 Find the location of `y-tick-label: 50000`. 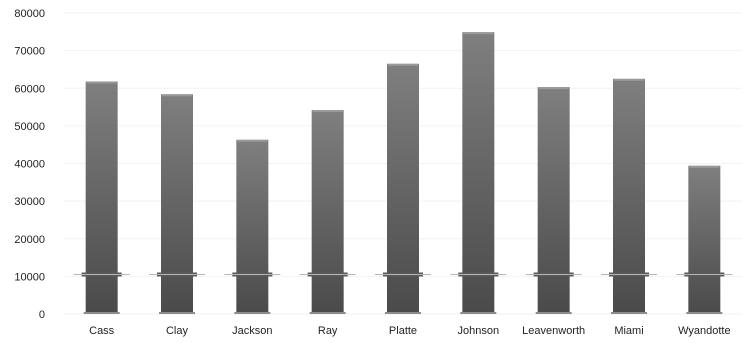

y-tick-label: 50000 is located at coordinates (29, 127).